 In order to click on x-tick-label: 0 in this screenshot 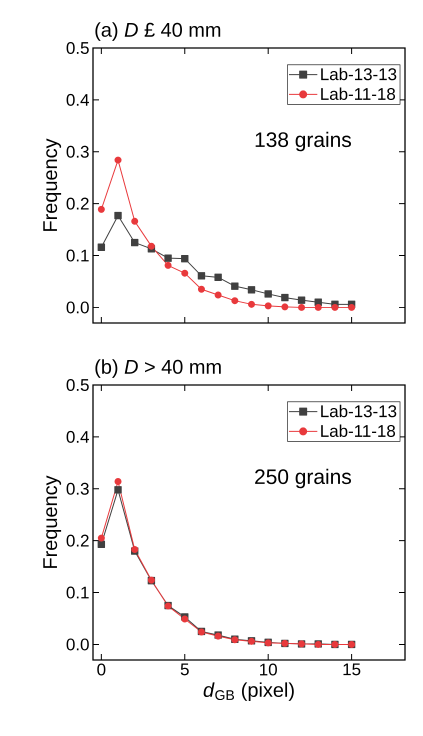, I will do `click(101, 670)`.